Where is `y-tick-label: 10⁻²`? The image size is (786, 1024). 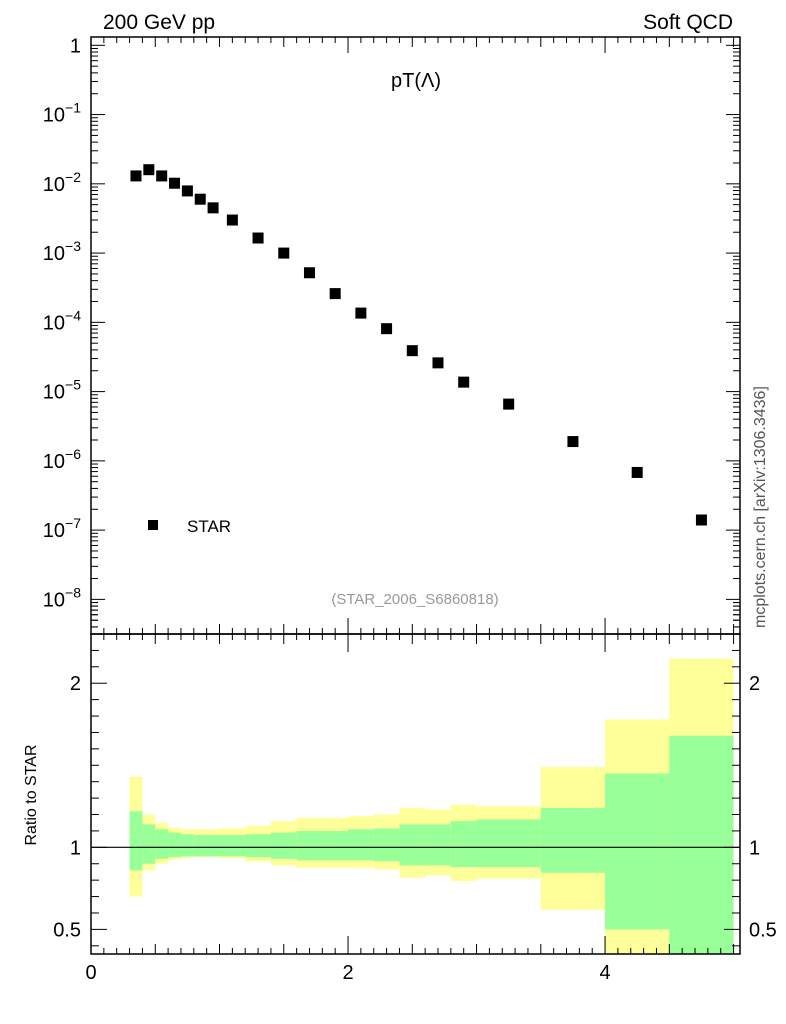 y-tick-label: 10⁻² is located at coordinates (62, 182).